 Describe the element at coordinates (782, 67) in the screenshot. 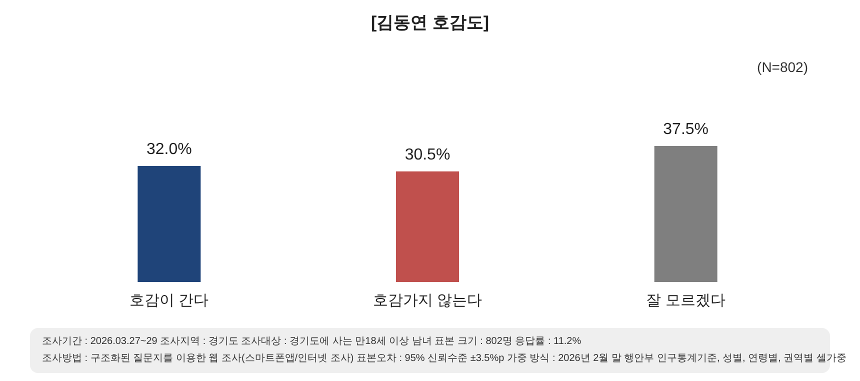

I see `text: (N=802)` at that location.